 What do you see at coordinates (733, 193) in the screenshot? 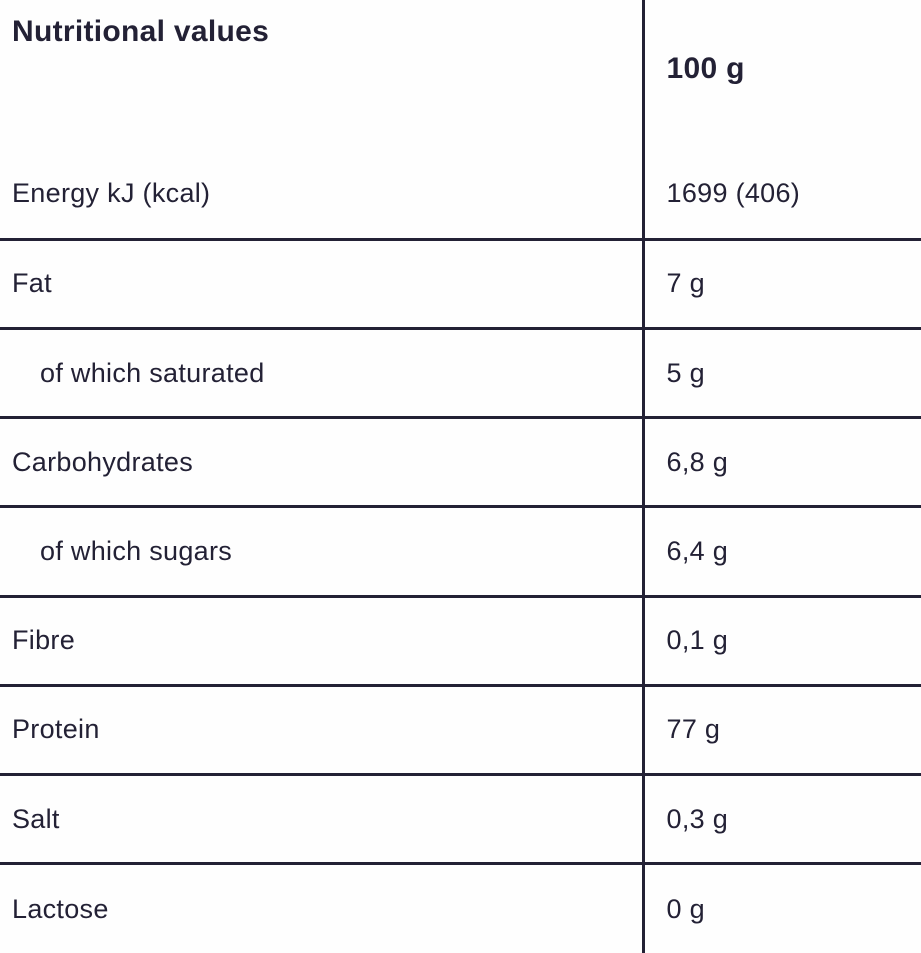
I see `nutrient-value: 1699 (406)` at bounding box center [733, 193].